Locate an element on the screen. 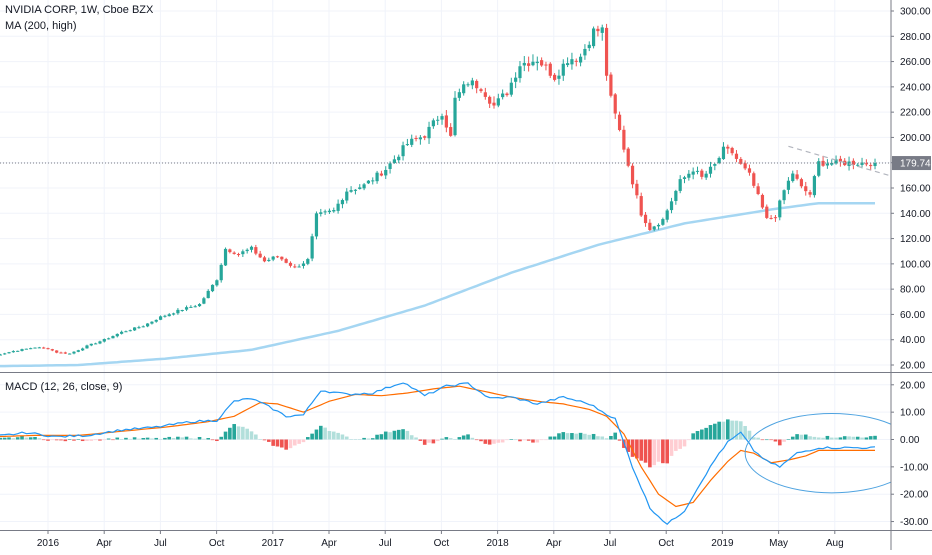  price-tick-label: 140.00 is located at coordinates (915, 214).